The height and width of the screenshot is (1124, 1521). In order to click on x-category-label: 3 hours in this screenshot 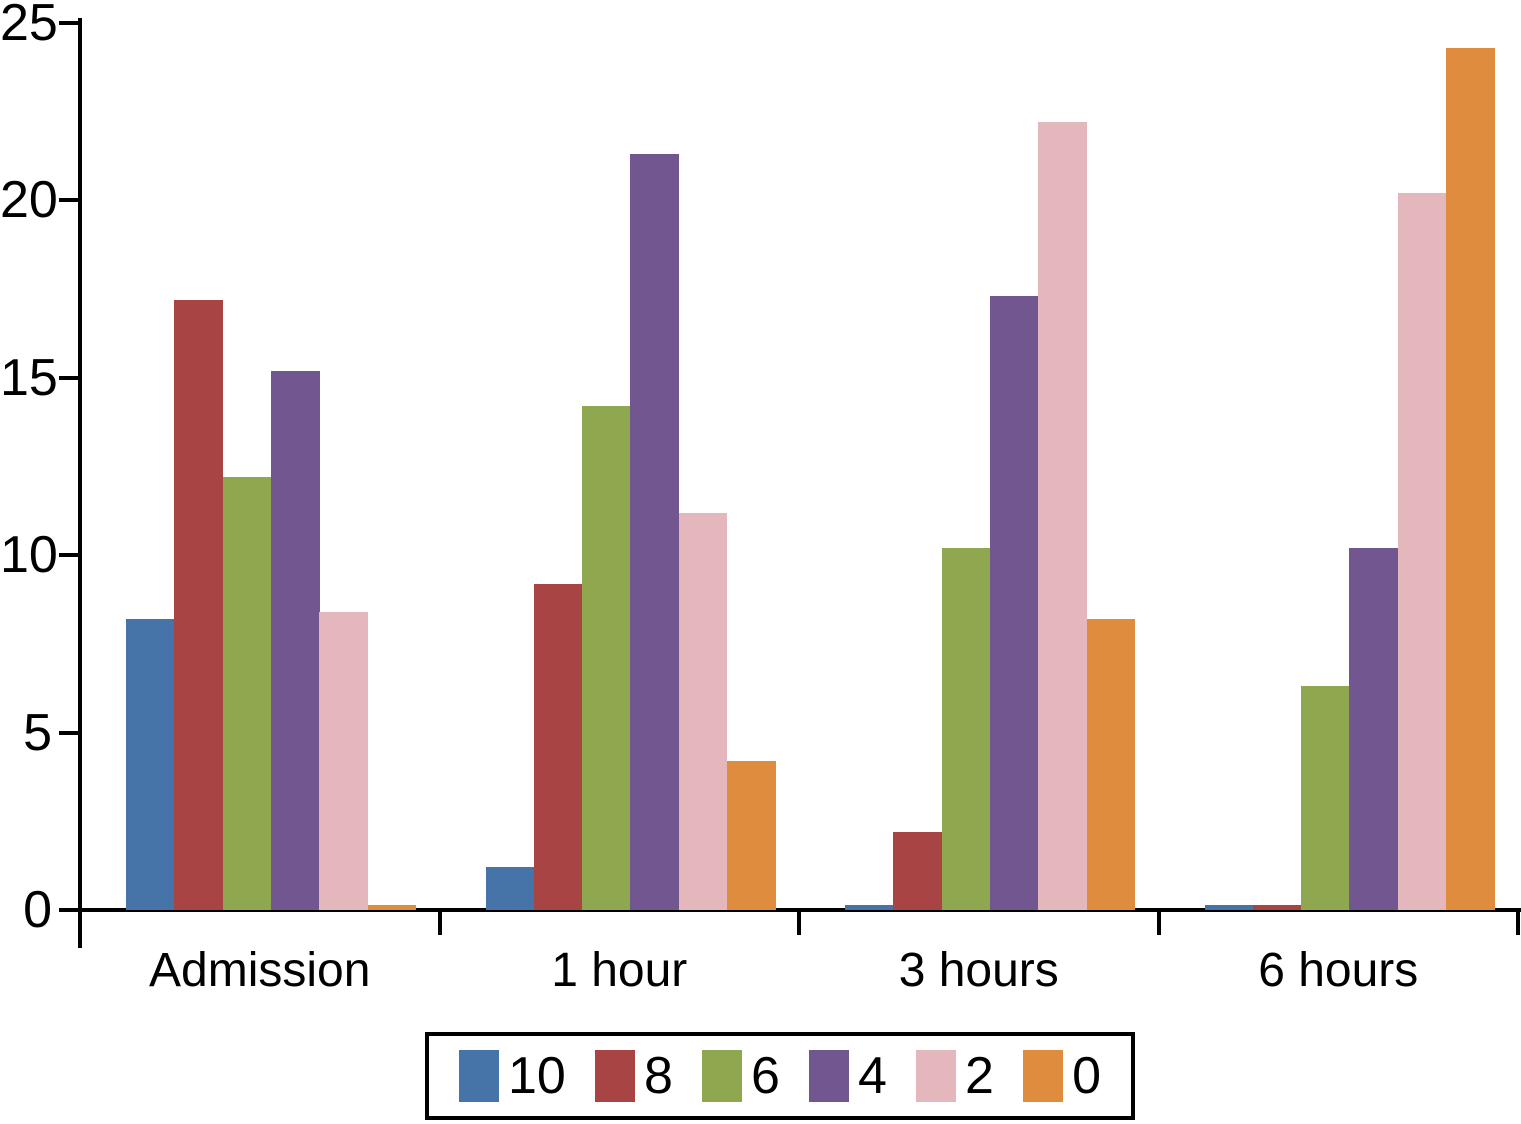, I will do `click(978, 970)`.